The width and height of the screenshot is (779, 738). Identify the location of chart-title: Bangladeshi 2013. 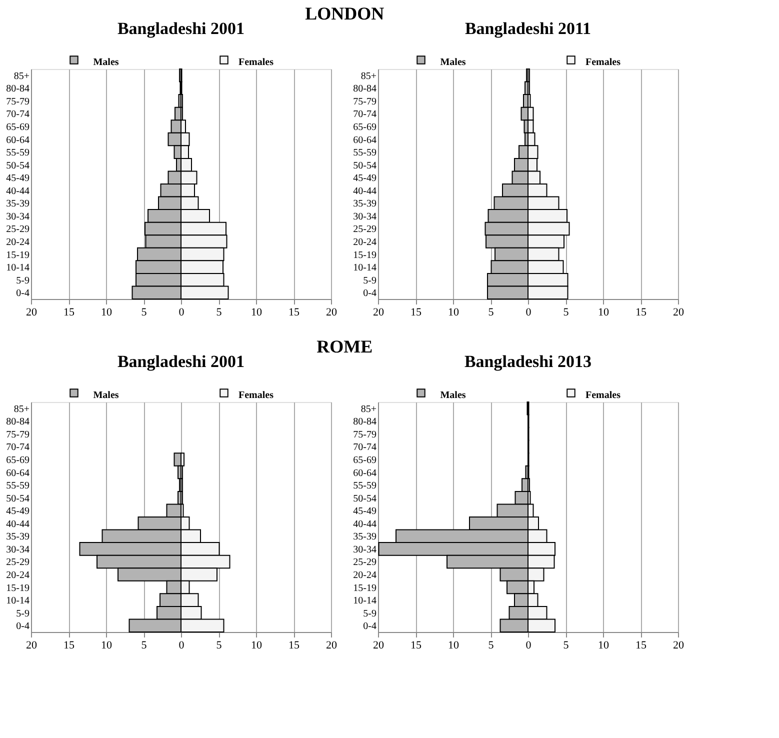
(528, 362).